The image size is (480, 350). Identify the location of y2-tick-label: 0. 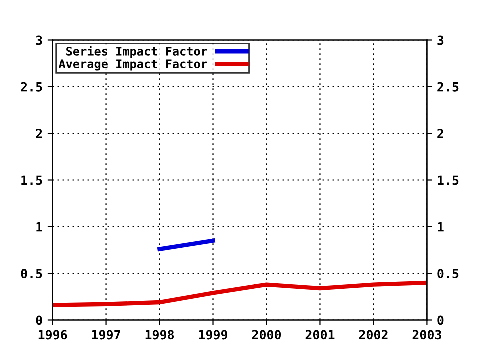
(441, 321).